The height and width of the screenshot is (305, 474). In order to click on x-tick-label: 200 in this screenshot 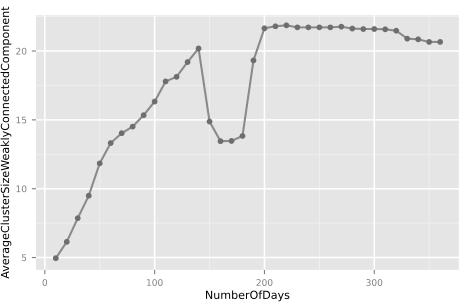, I will do `click(264, 282)`.